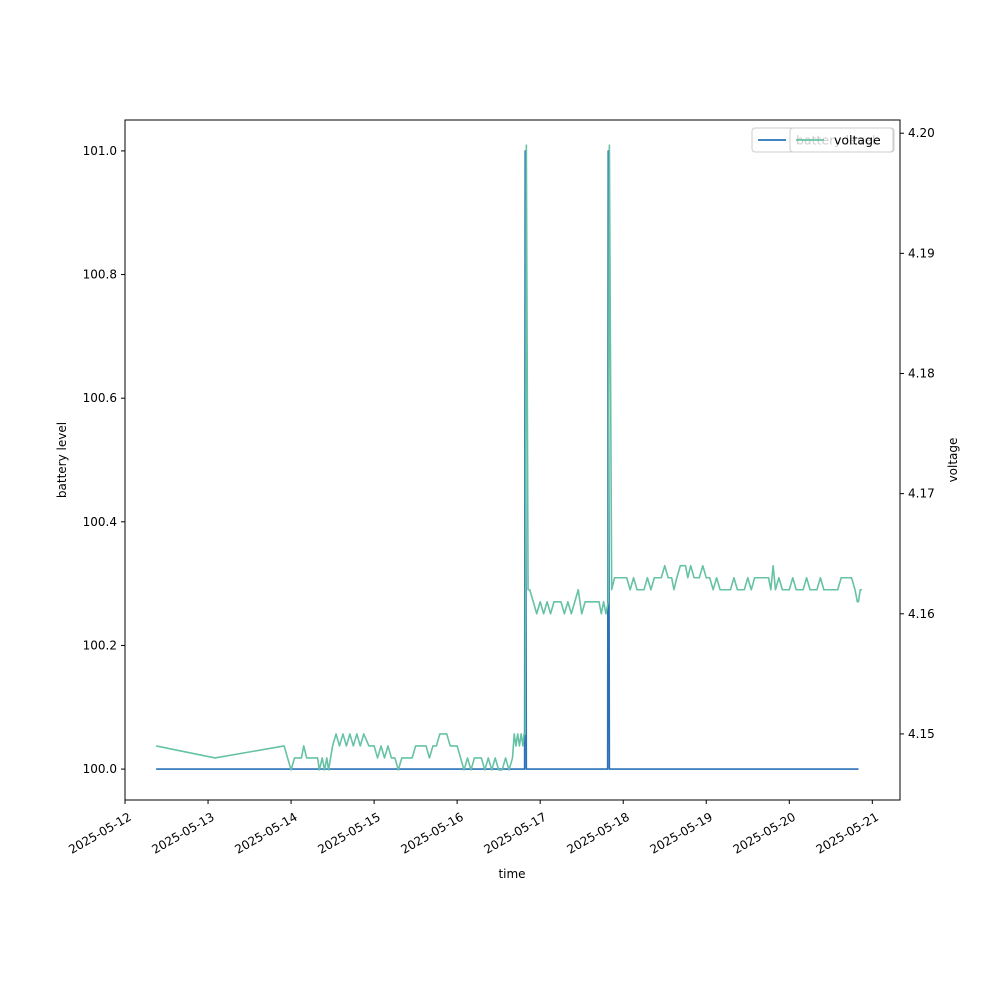 The width and height of the screenshot is (1000, 1000). I want to click on legend-label: voltage, so click(857, 140).